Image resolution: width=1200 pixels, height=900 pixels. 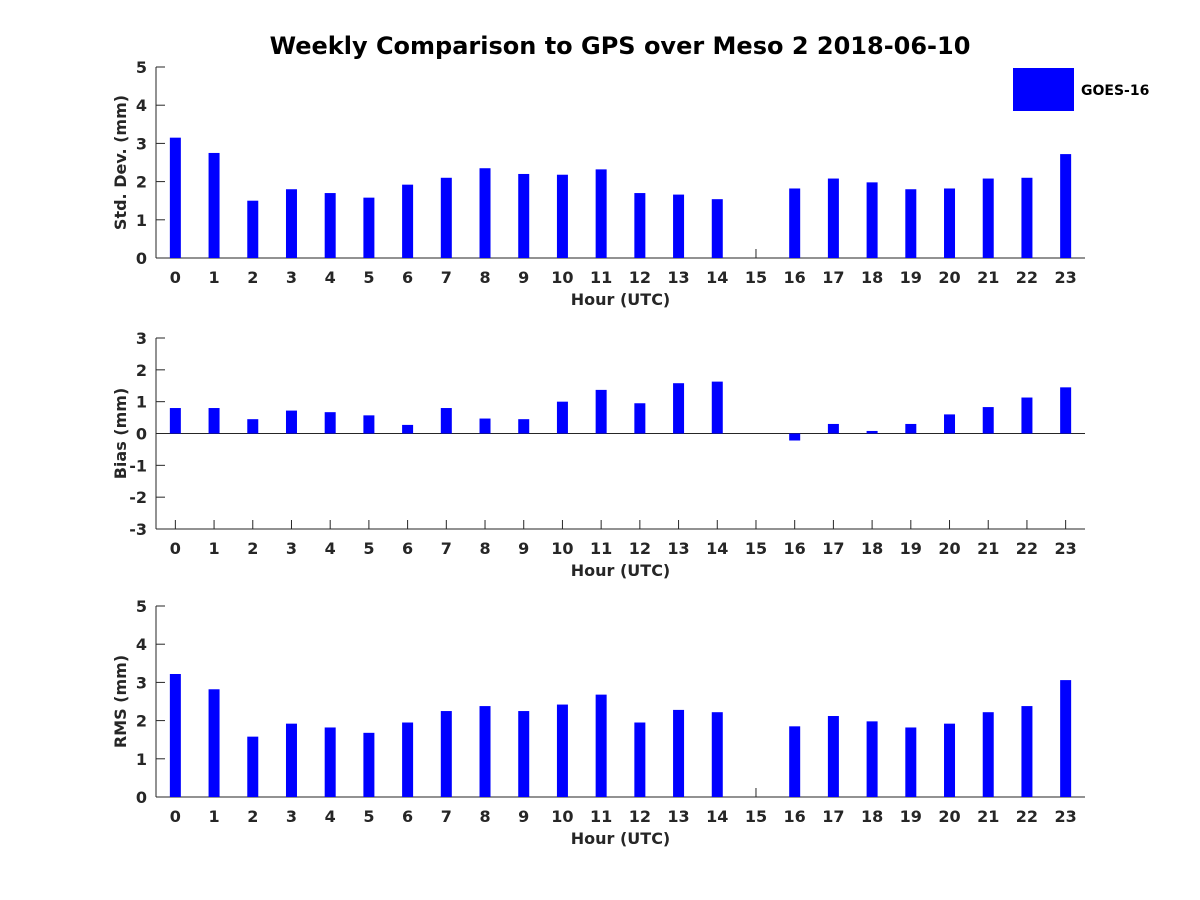 I want to click on y-tick-label: -3, so click(x=138, y=529).